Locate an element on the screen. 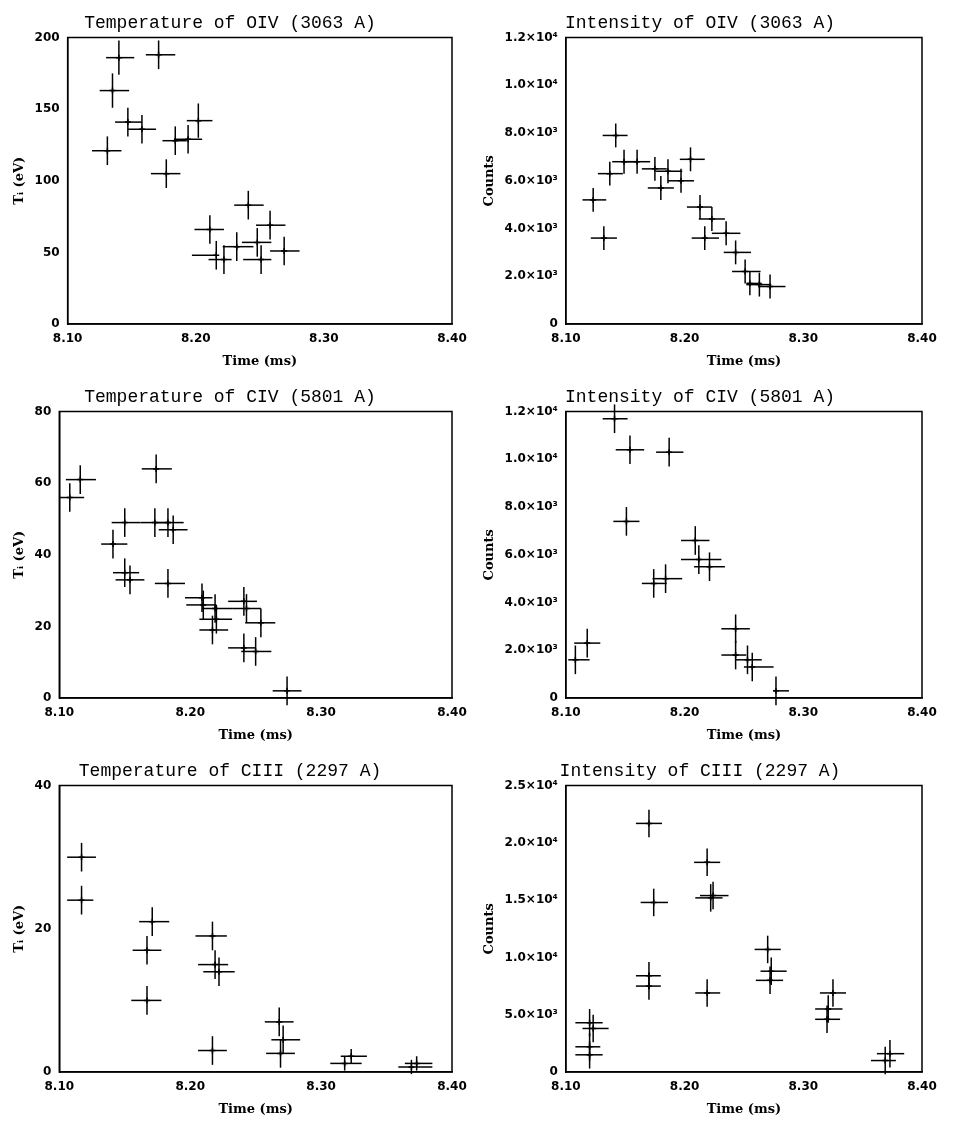 Image resolution: width=957 pixels, height=1132 pixels. chart-title: Intensity of OIV (3063 A) is located at coordinates (700, 22).